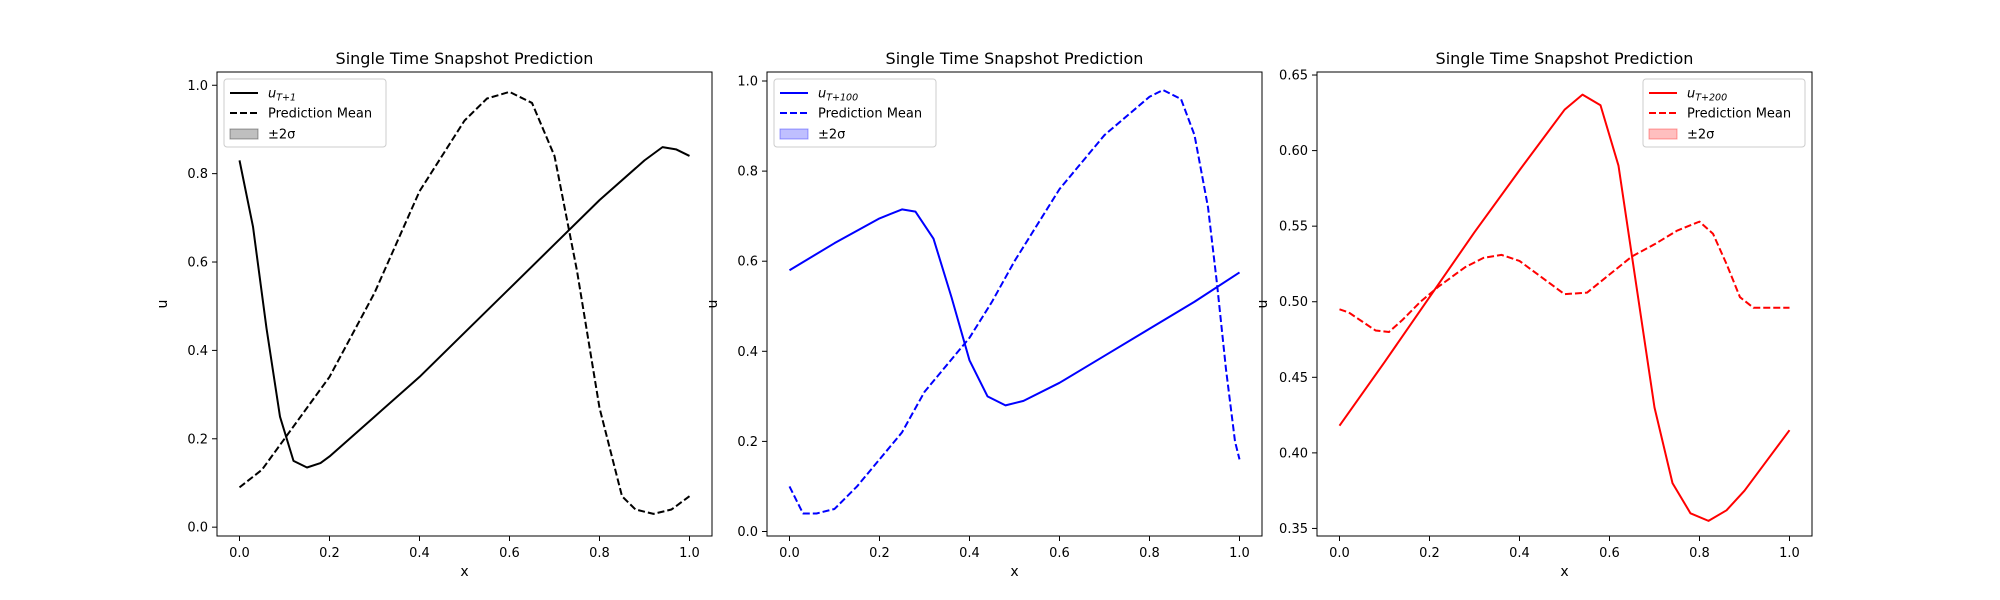  I want to click on legend-true-label: uT+1, so click(282, 95).